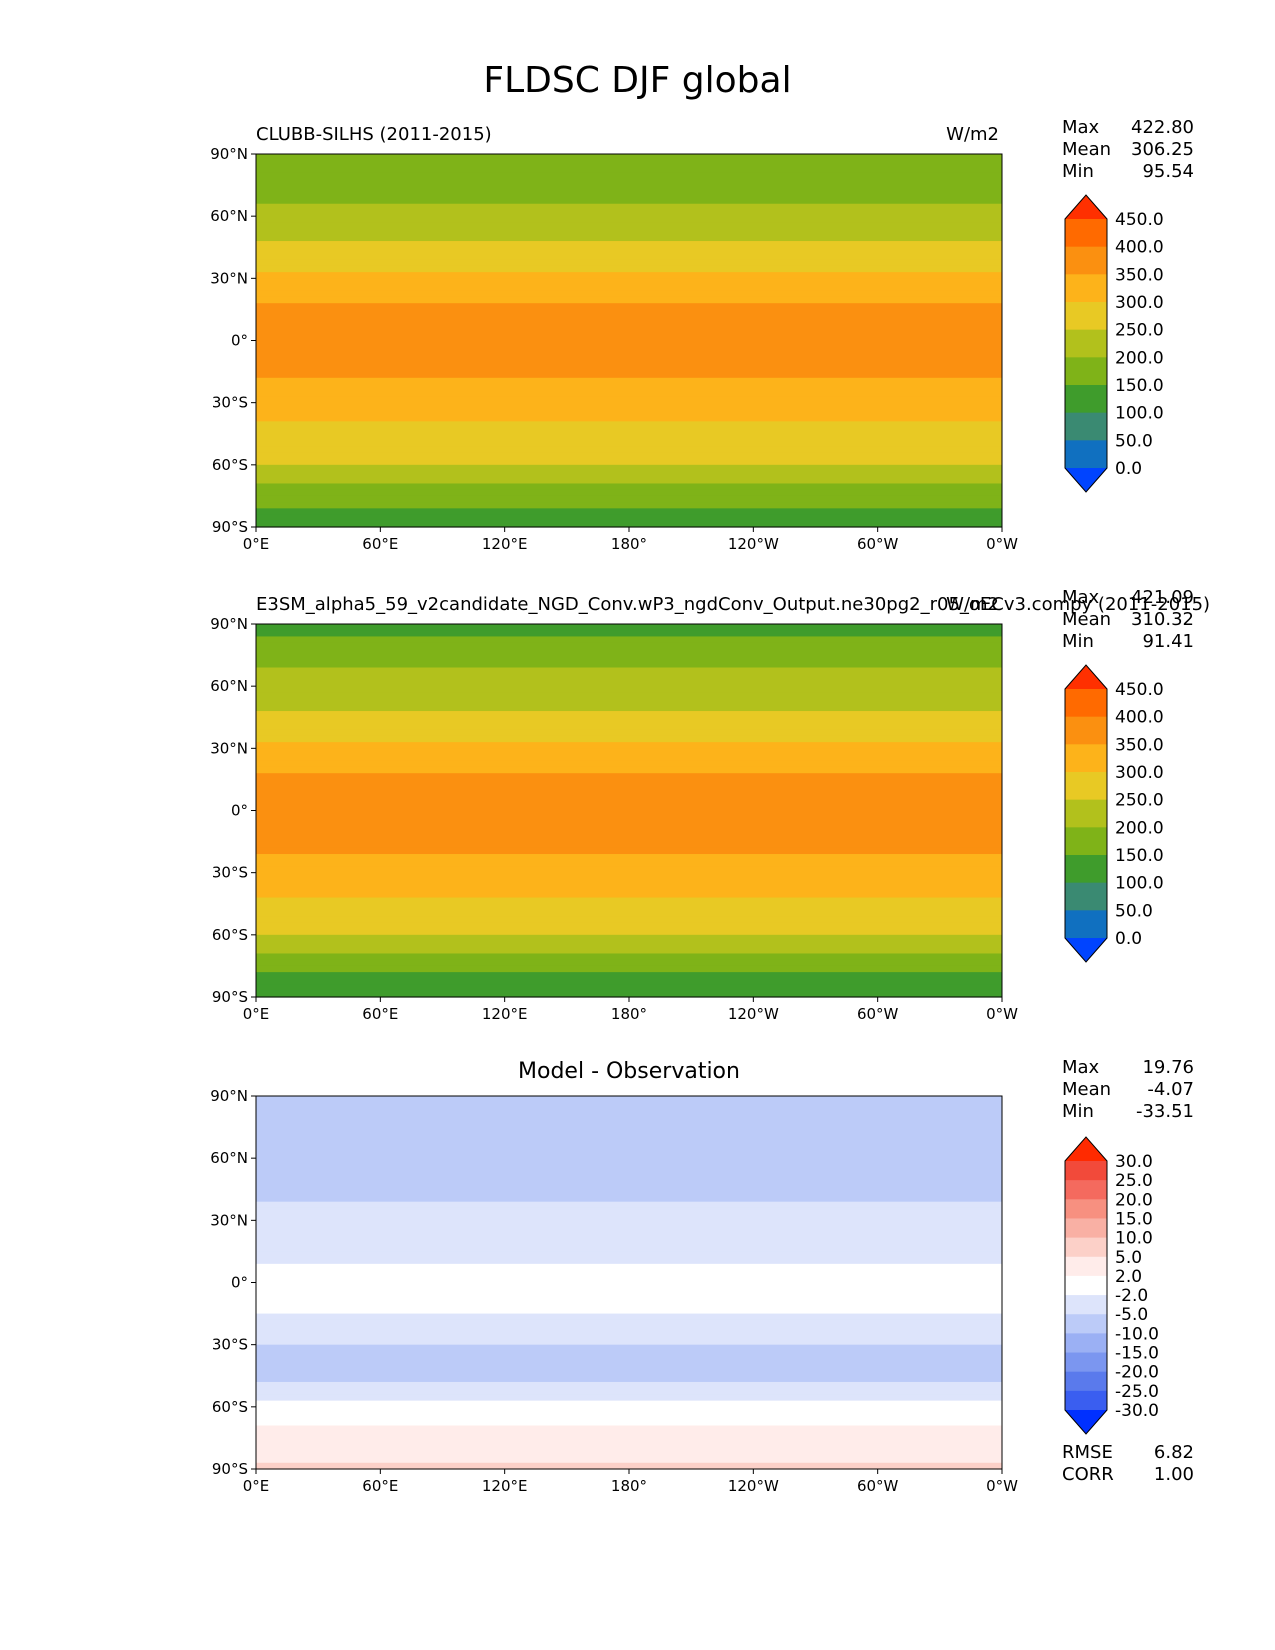 Image resolution: width=1275 pixels, height=1650 pixels. Describe the element at coordinates (637, 80) in the screenshot. I see `figure-title: FLDSC DJF global` at that location.